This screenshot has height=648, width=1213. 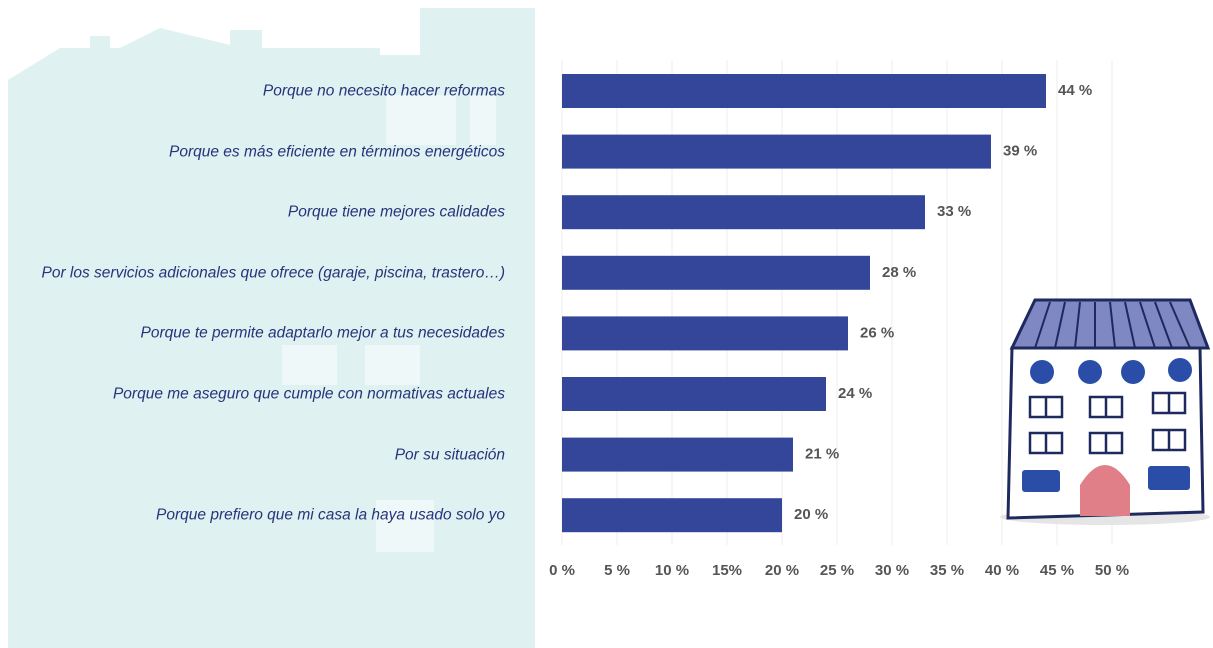 What do you see at coordinates (672, 570) in the screenshot?
I see `x-tick-label: 10 %` at bounding box center [672, 570].